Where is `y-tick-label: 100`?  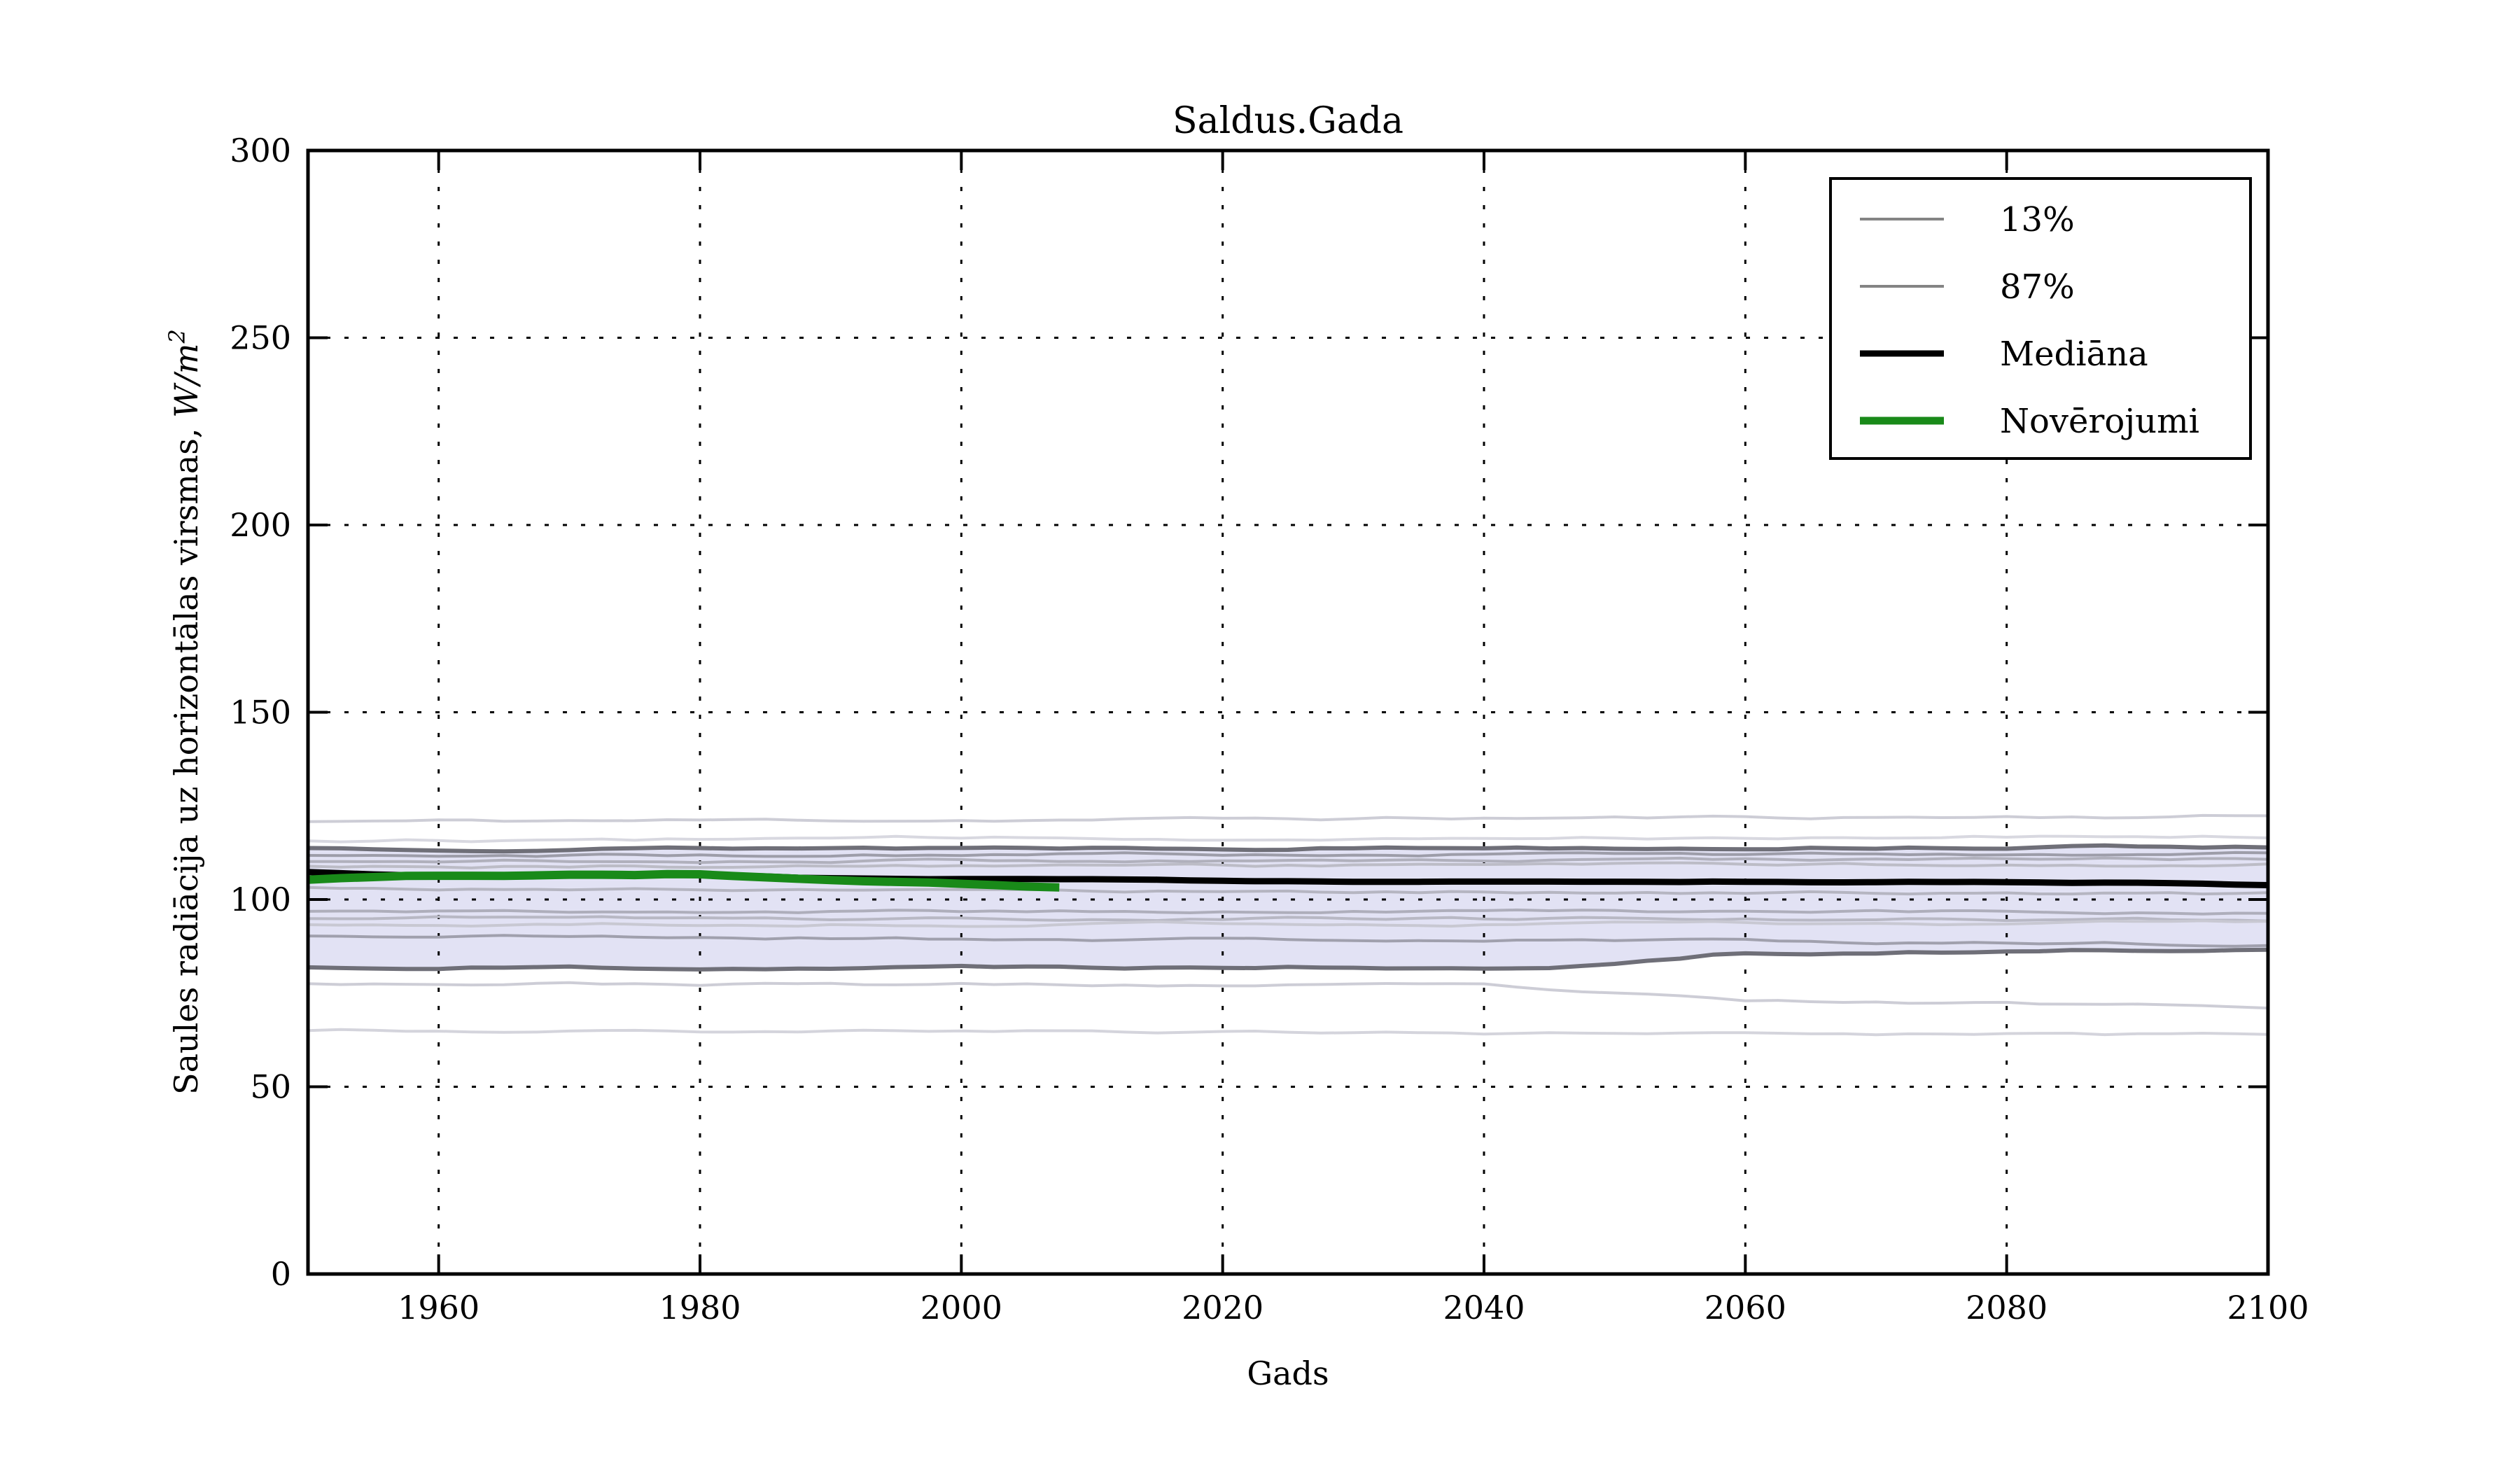
y-tick-label: 100 is located at coordinates (260, 899).